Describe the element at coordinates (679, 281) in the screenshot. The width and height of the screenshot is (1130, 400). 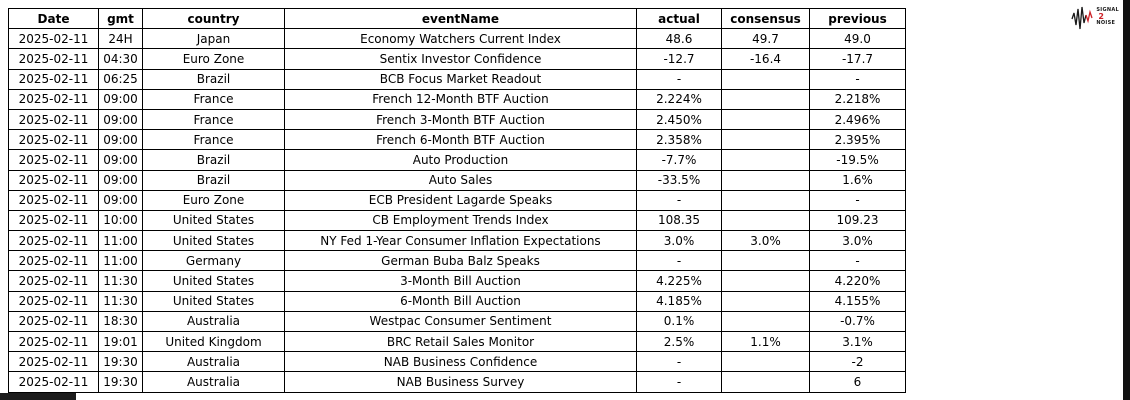
I see `table-cell: 4.225%` at that location.